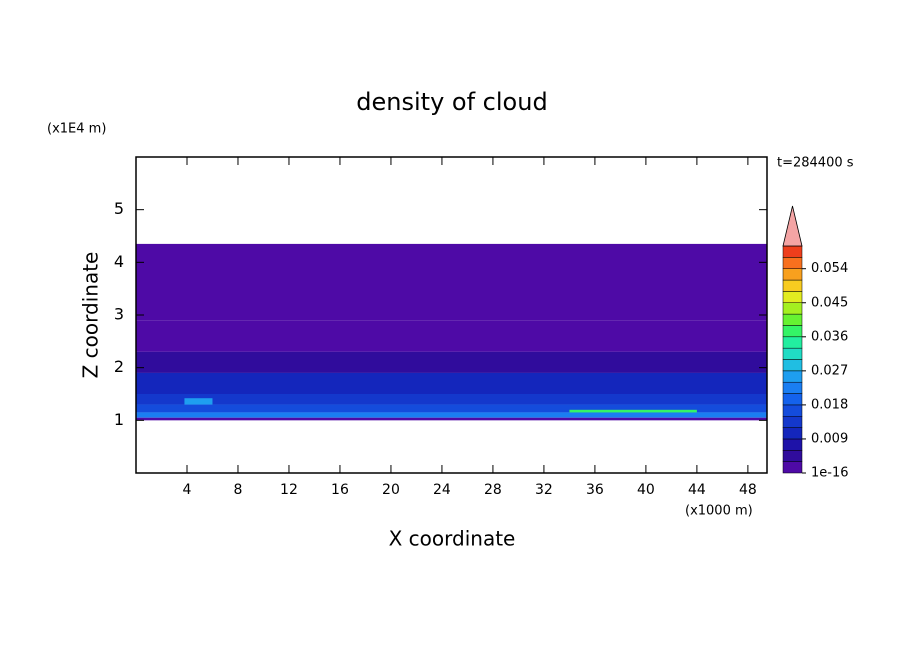  Describe the element at coordinates (829, 370) in the screenshot. I see `colorbar-tick-label: 0.027` at that location.